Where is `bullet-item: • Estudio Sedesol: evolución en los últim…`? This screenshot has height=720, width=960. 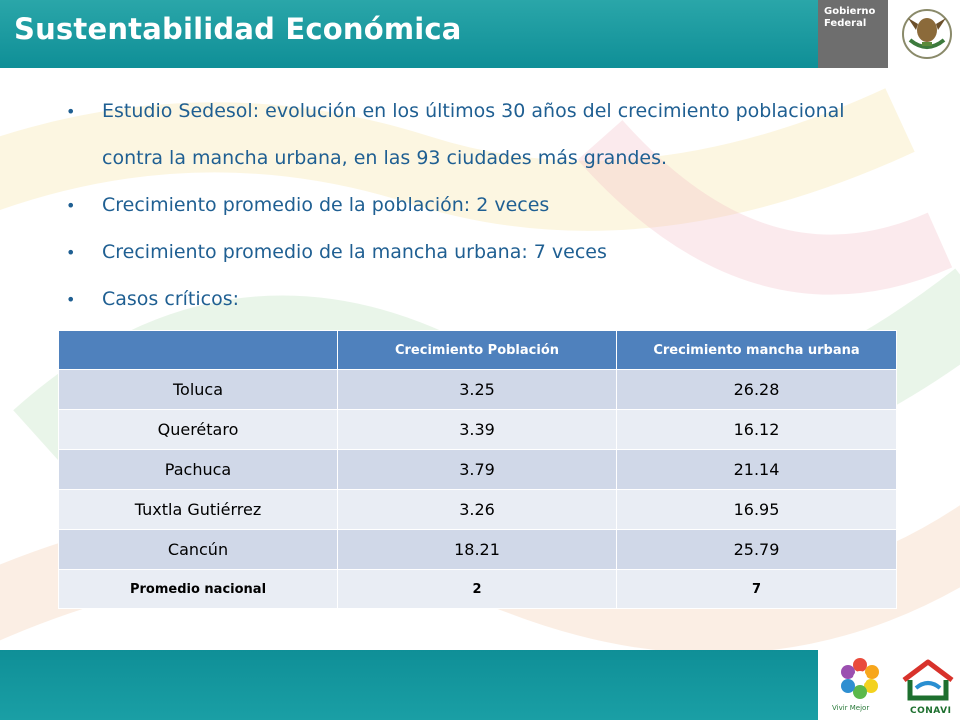 bullet-item: • Estudio Sedesol: evolución en los últim… is located at coordinates (483, 135).